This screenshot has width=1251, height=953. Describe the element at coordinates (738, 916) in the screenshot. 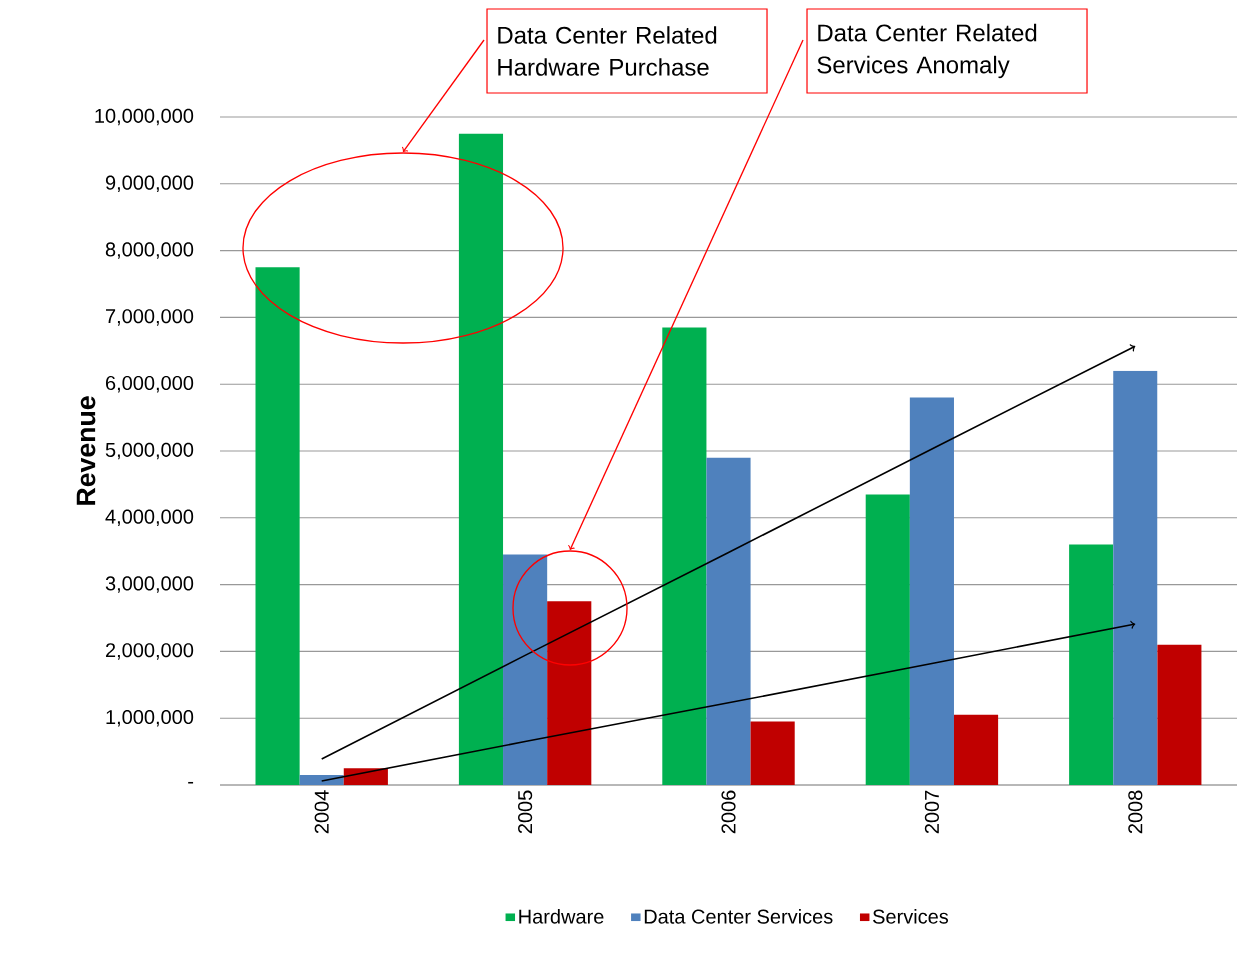

I see `legend-label: Data Center Services` at that location.